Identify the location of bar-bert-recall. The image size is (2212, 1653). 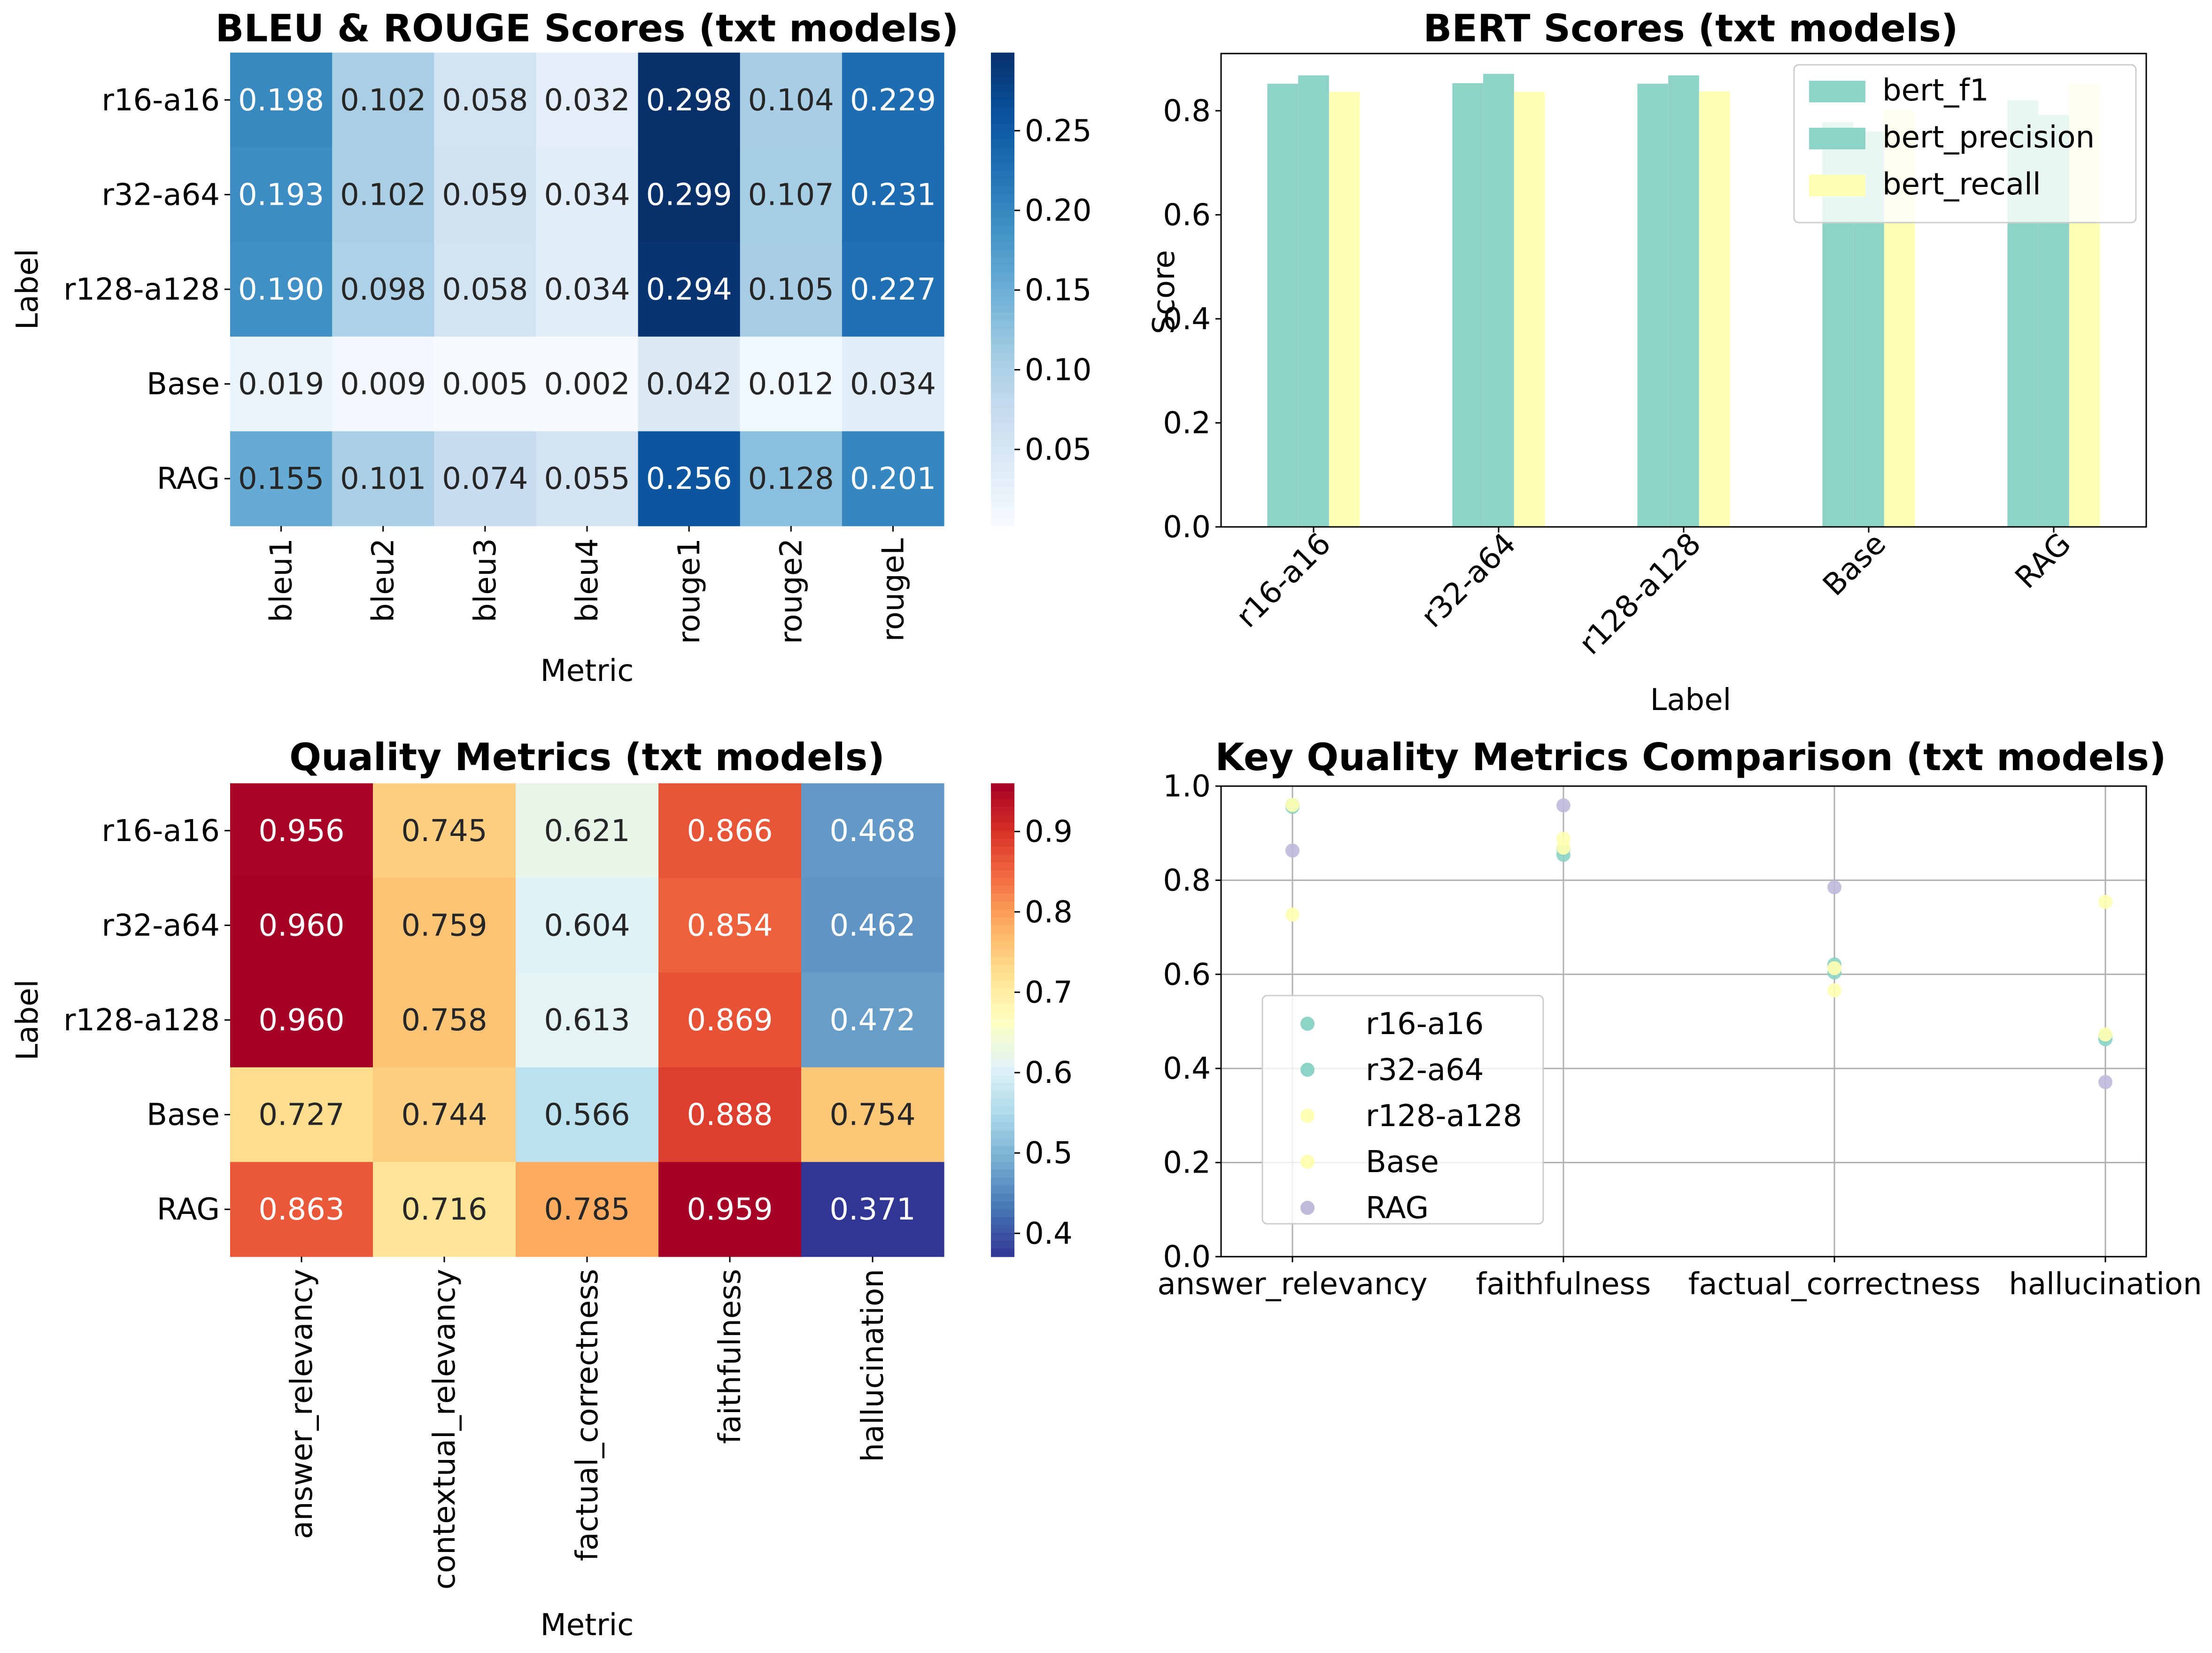
(1345, 310).